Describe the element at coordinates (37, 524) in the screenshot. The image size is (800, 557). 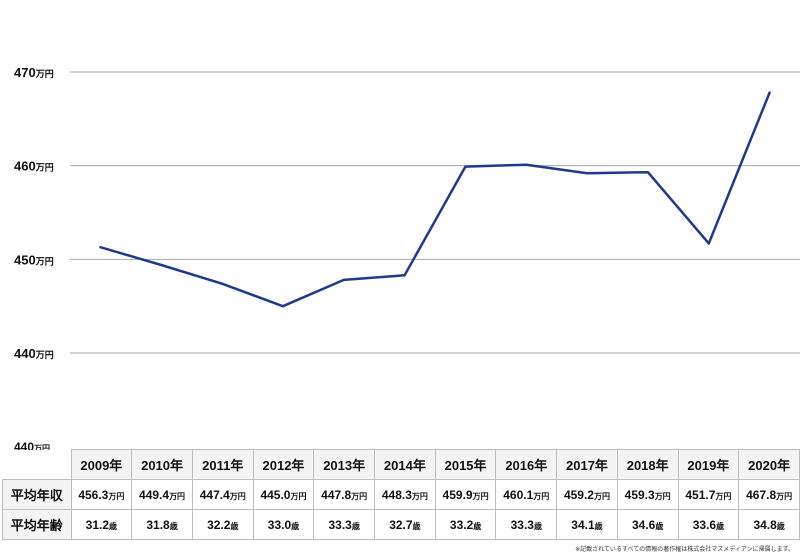
I see `table-row-label: 平均年齢` at that location.